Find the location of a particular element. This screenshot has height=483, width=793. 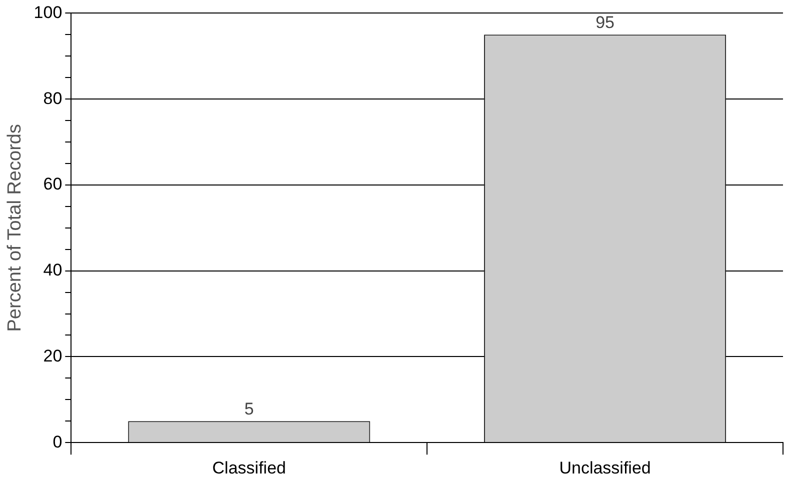

x-tick-label: Unclassified is located at coordinates (605, 468).